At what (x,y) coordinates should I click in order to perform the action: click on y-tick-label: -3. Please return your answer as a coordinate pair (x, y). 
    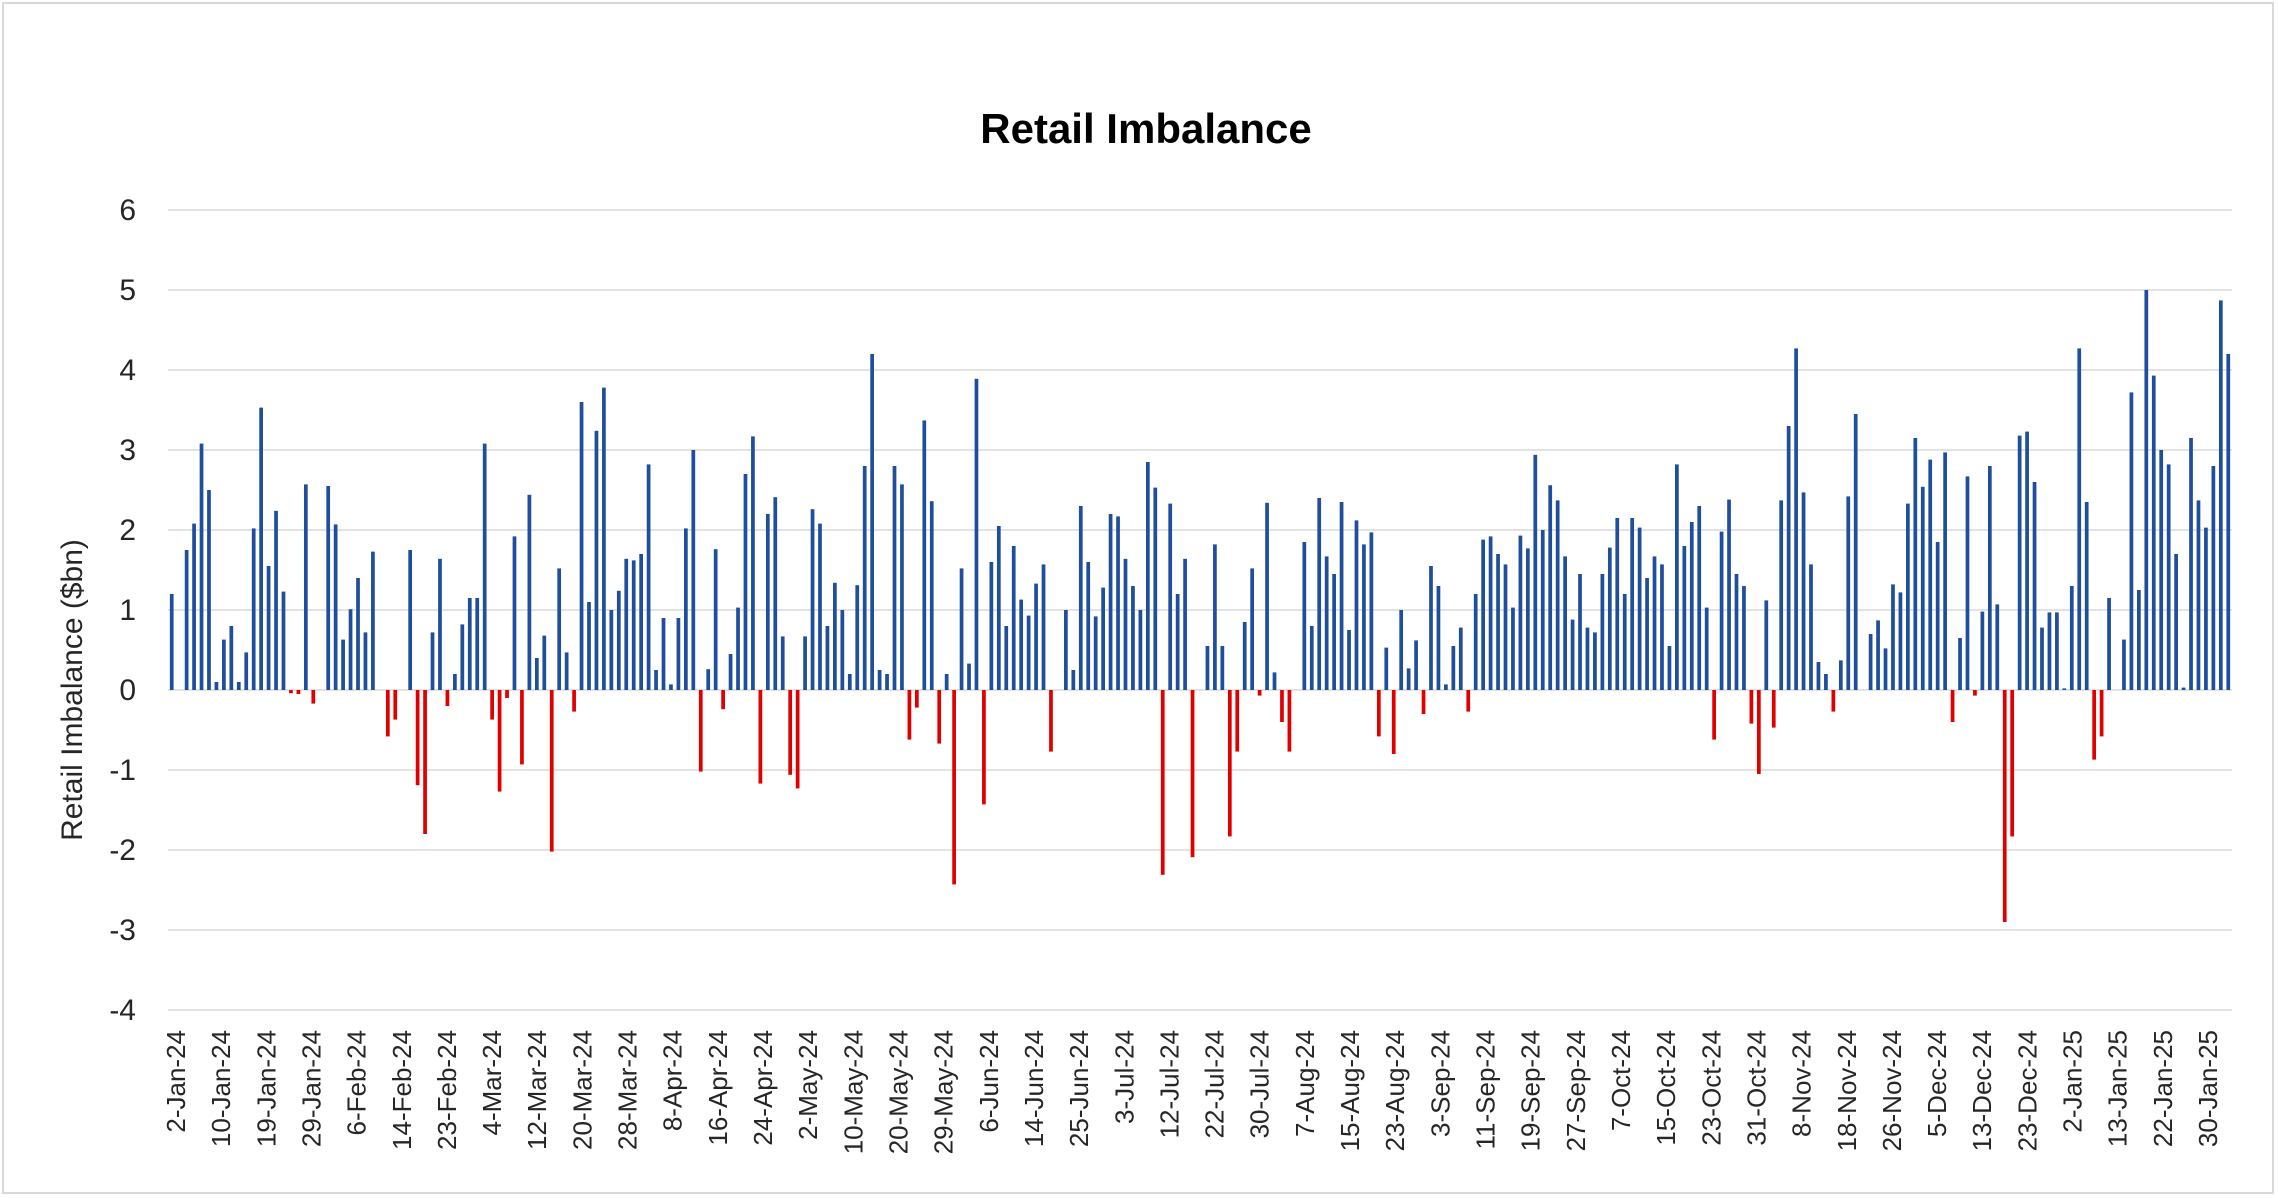
    Looking at the image, I should click on (122, 930).